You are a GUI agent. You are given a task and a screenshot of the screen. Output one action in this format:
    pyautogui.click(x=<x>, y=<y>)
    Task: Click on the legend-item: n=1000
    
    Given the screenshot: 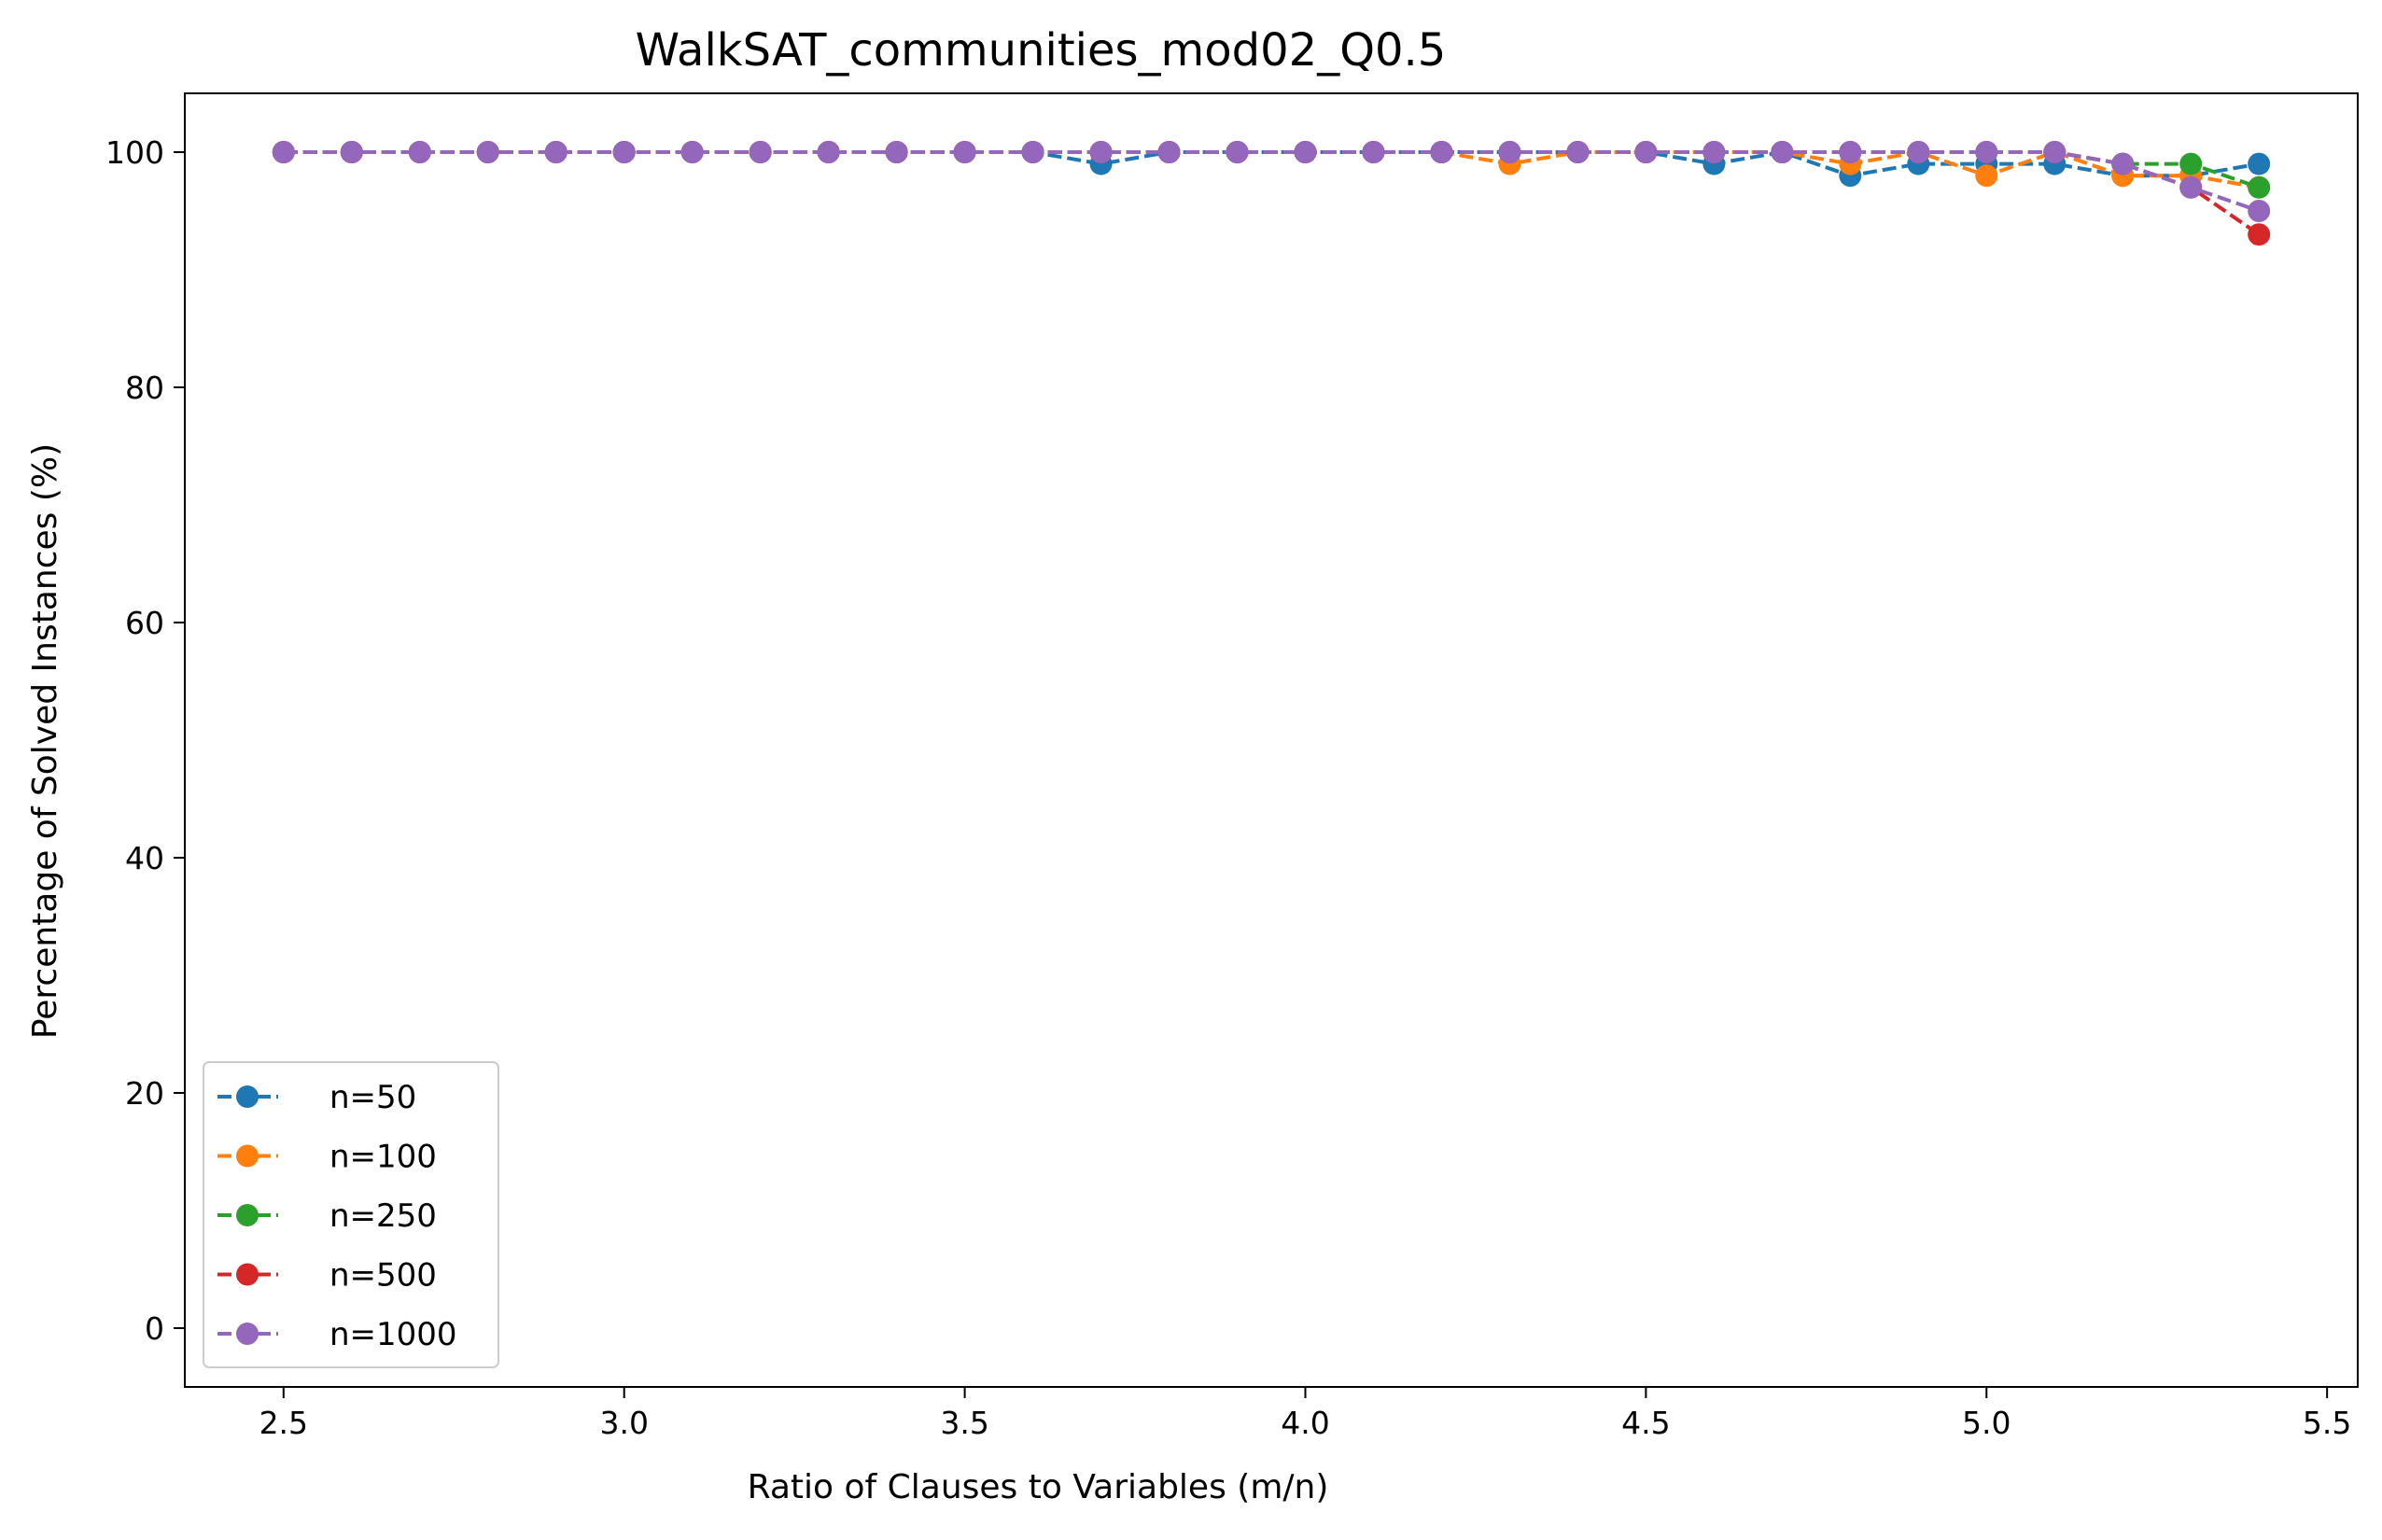 What is the action you would take?
    pyautogui.click(x=337, y=1334)
    